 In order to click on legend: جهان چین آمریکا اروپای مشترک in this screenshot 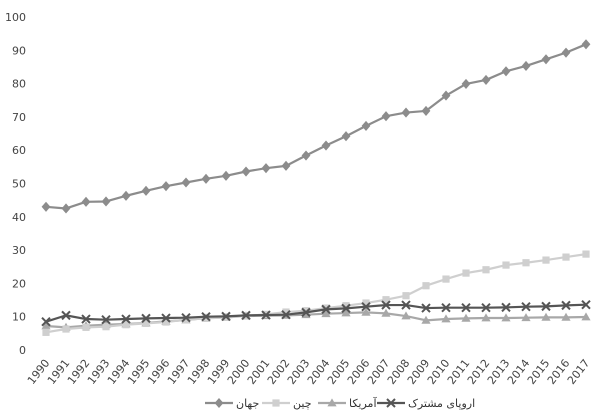, I will do `click(340, 403)`.